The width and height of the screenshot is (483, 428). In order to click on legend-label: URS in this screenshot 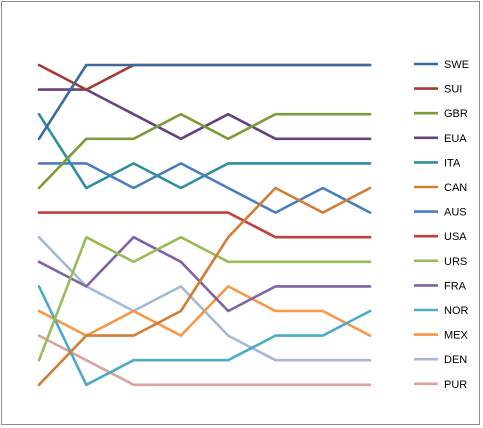, I will do `click(455, 262)`.